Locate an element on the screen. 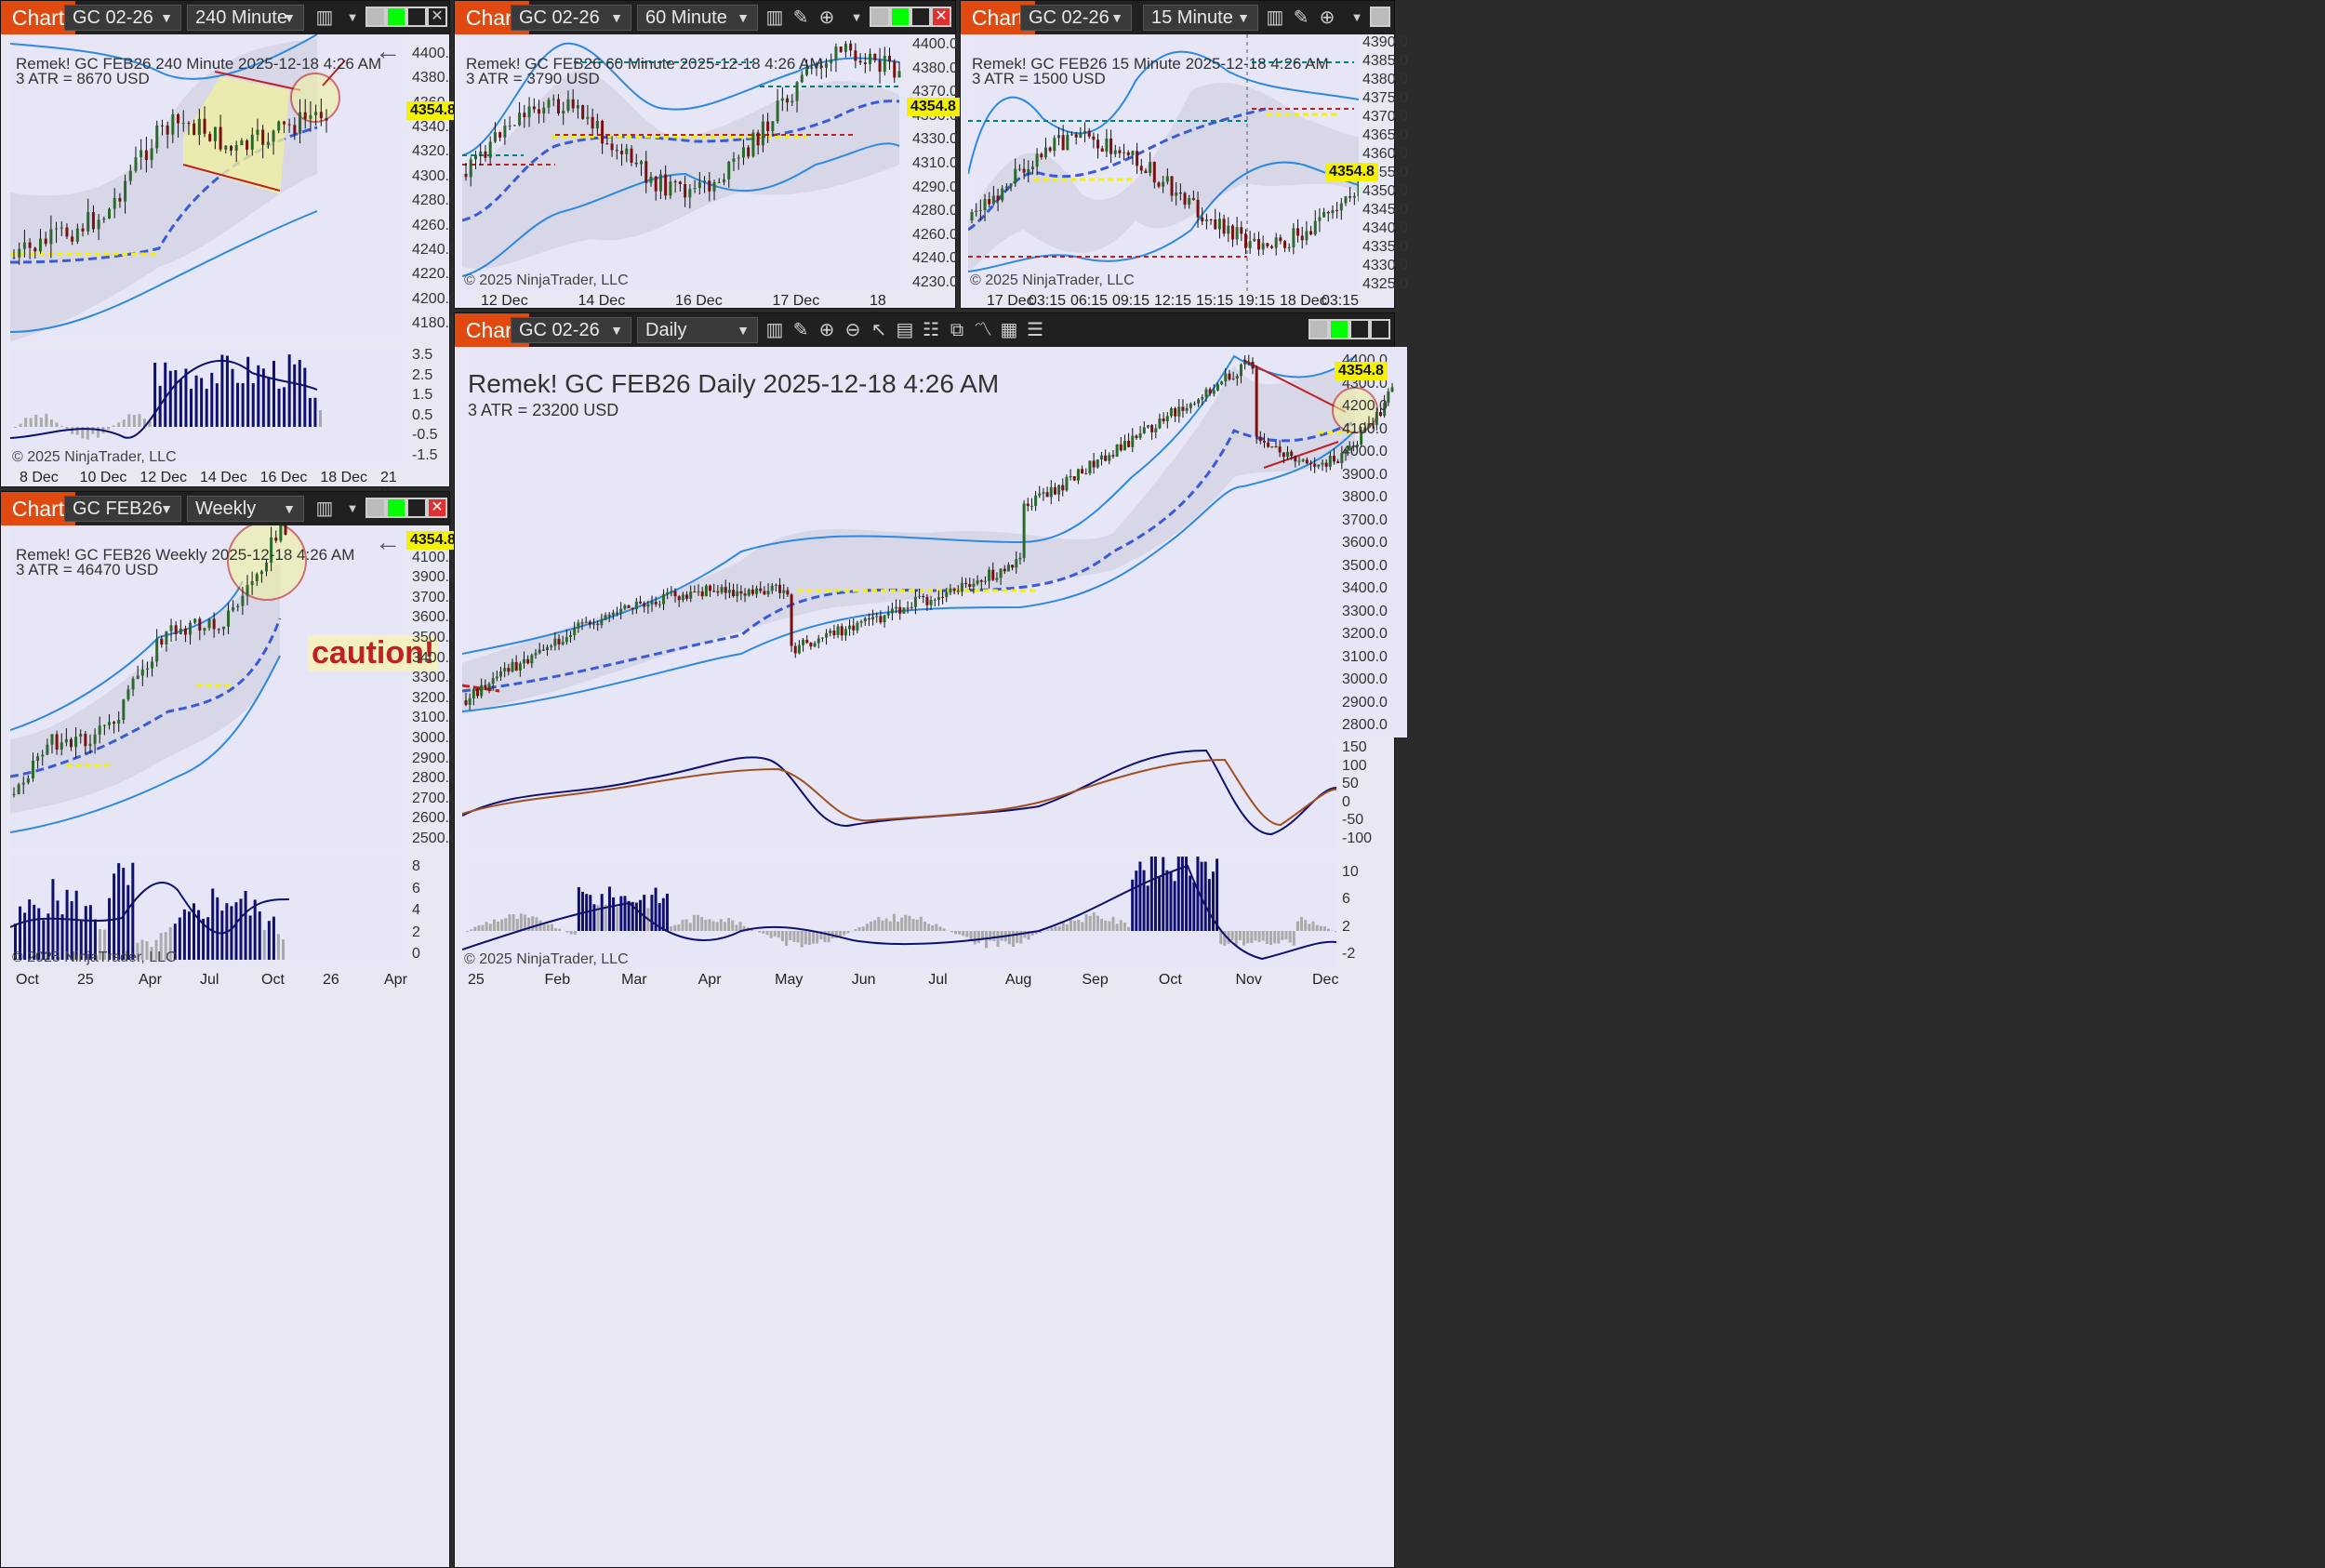  axis-tick: 4335.0 is located at coordinates (1385, 247).